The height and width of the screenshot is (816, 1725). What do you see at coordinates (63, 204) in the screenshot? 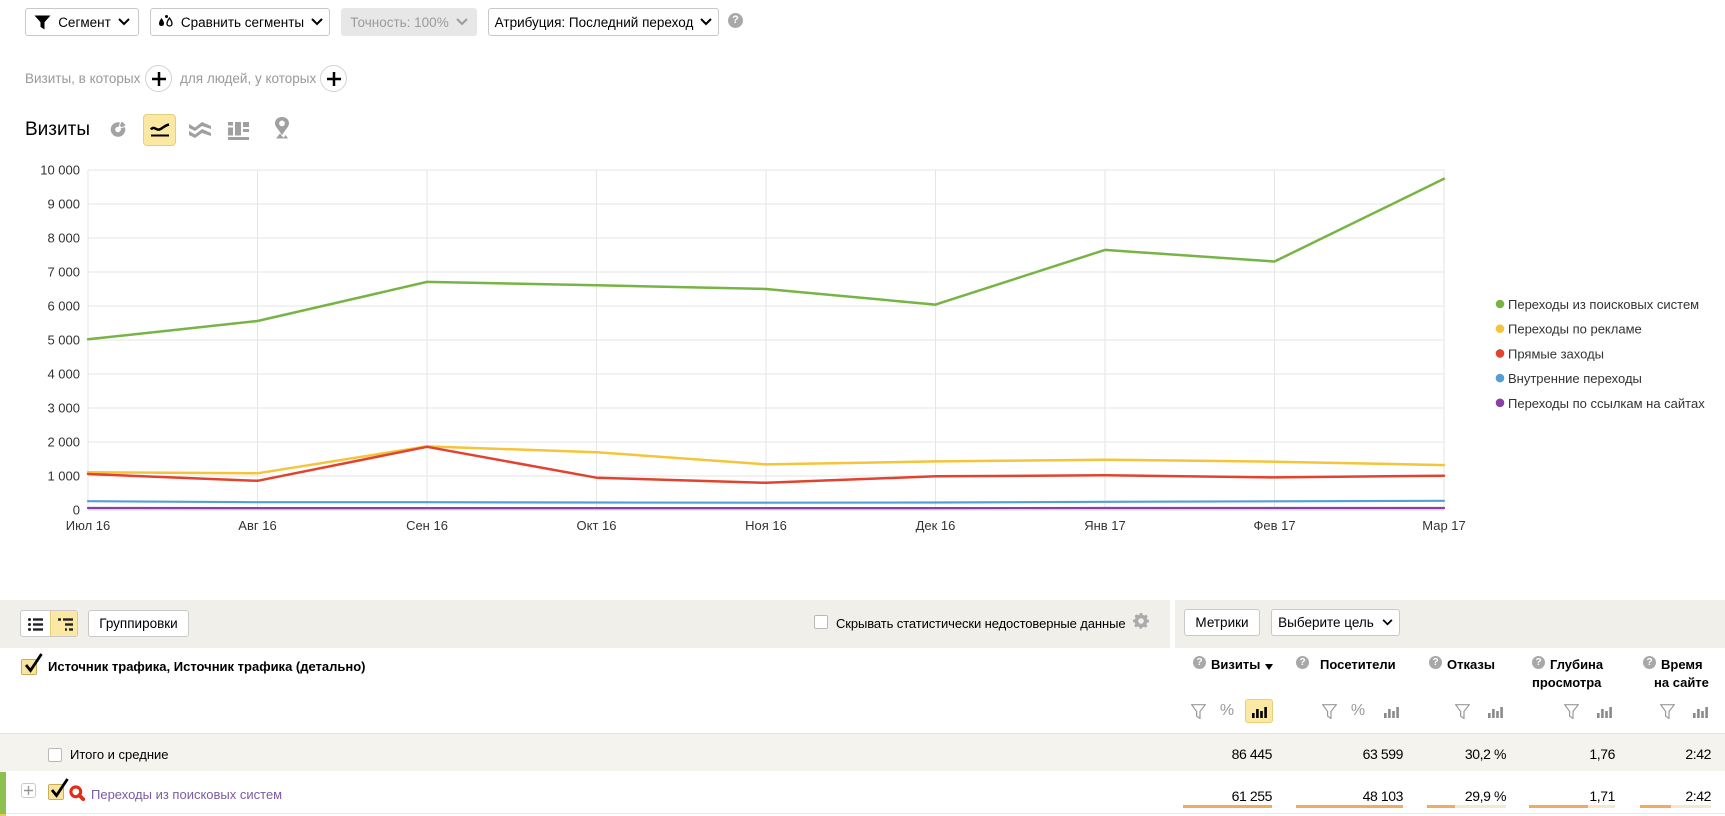
I see `svg-text: 9 000` at bounding box center [63, 204].